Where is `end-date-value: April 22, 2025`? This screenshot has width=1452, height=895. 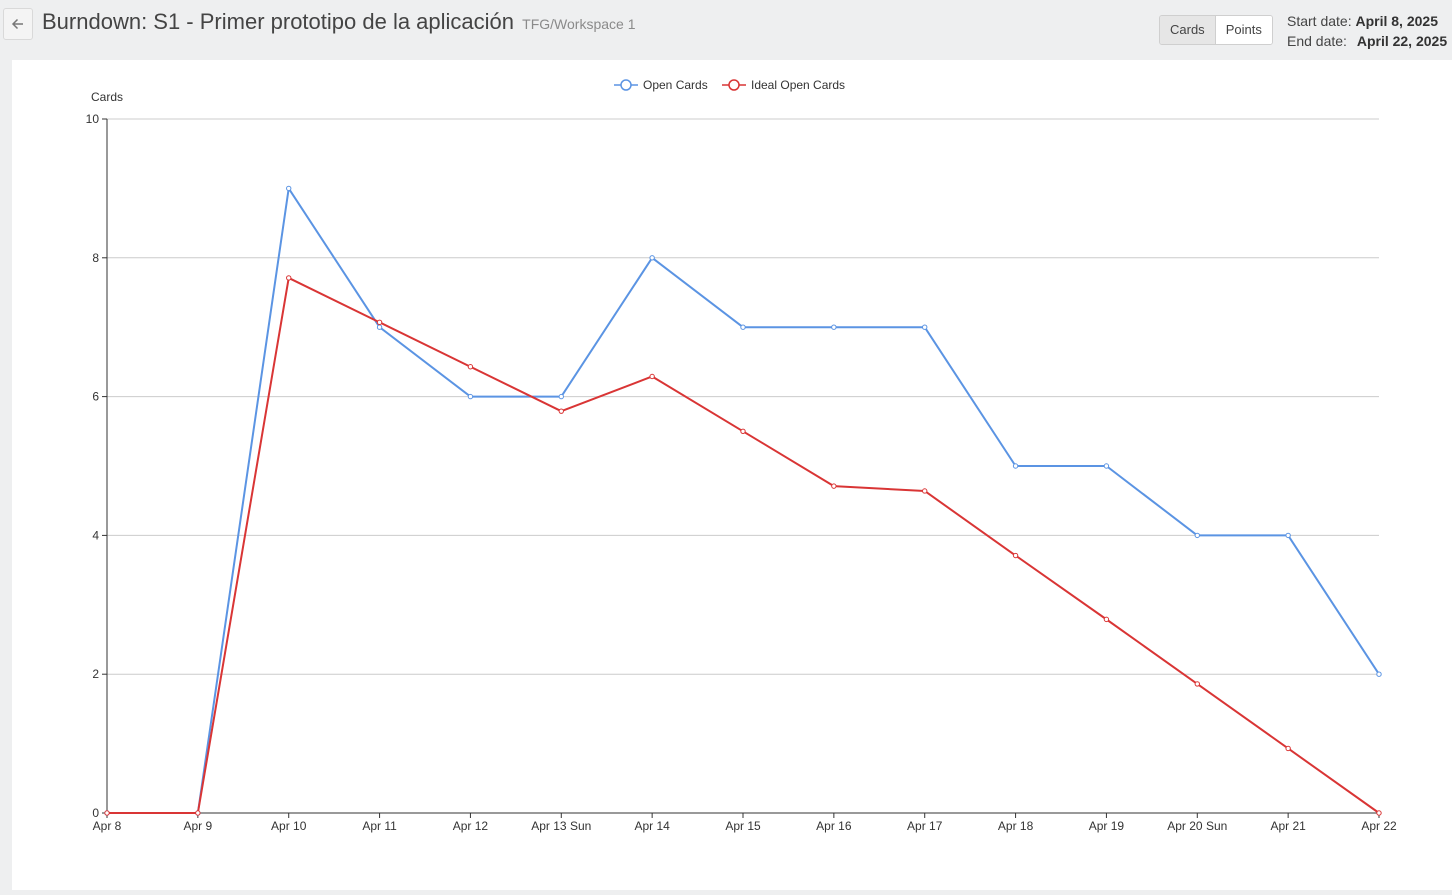
end-date-value: April 22, 2025 is located at coordinates (1402, 41).